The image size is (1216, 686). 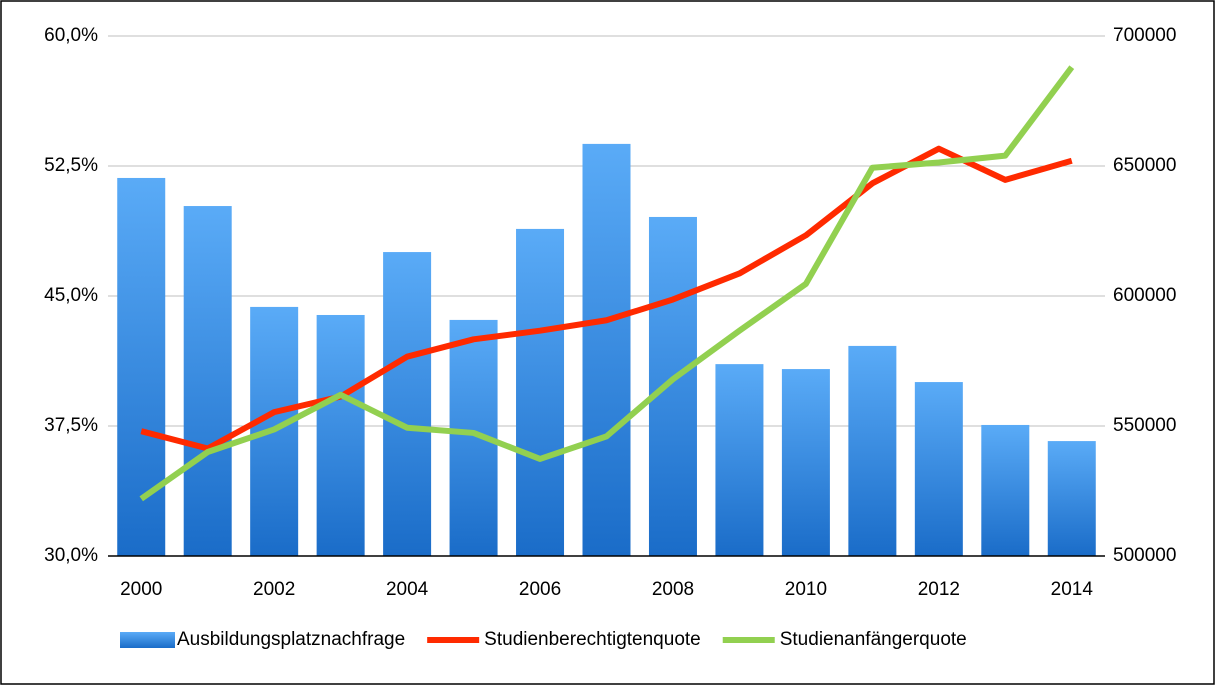 What do you see at coordinates (407, 589) in the screenshot?
I see `x-tick-label: 2004` at bounding box center [407, 589].